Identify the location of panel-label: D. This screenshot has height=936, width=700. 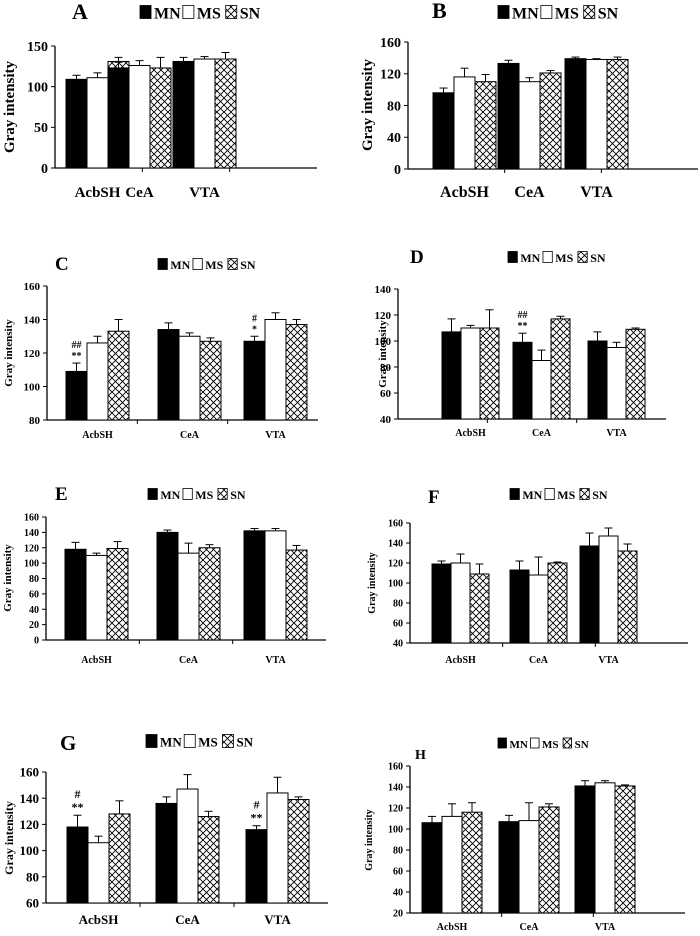
(417, 257).